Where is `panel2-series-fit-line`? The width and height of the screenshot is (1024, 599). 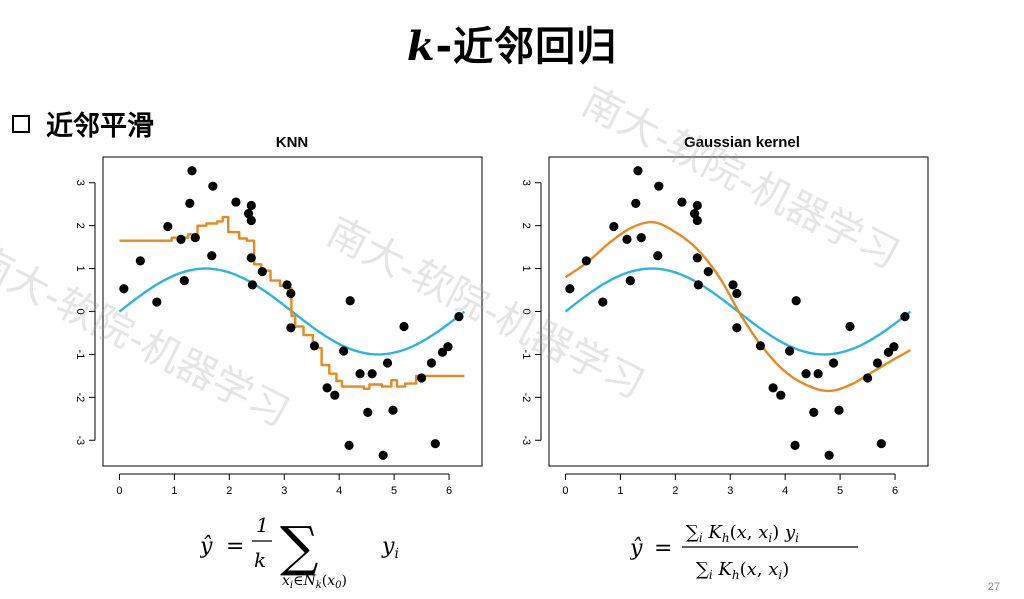
panel2-series-fit-line is located at coordinates (737, 306).